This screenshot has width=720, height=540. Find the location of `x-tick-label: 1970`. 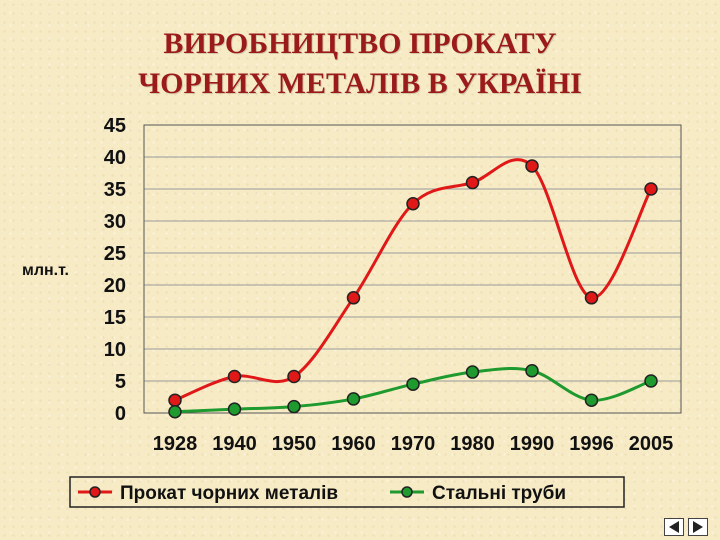

x-tick-label: 1970 is located at coordinates (413, 444).